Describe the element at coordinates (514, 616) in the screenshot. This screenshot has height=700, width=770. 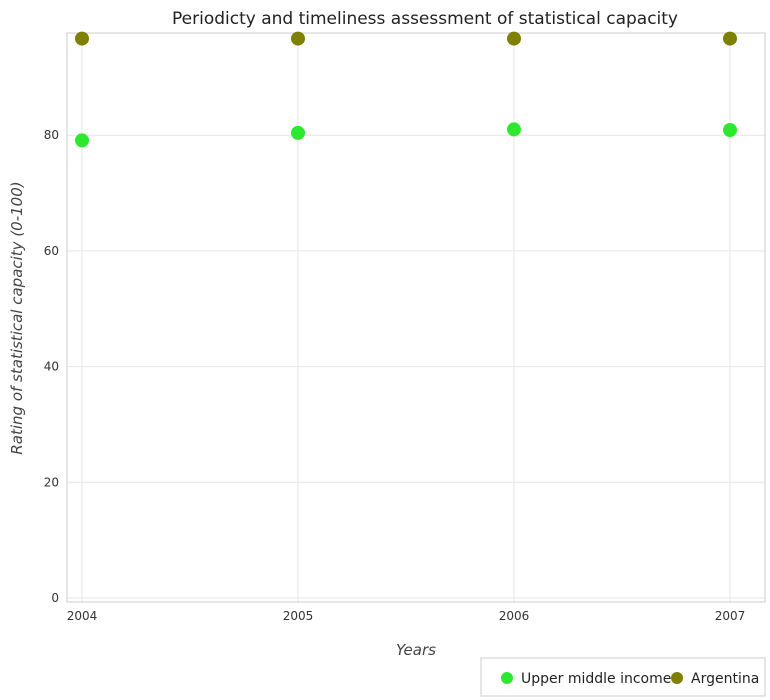
I see `x-tick-label: 2006` at that location.